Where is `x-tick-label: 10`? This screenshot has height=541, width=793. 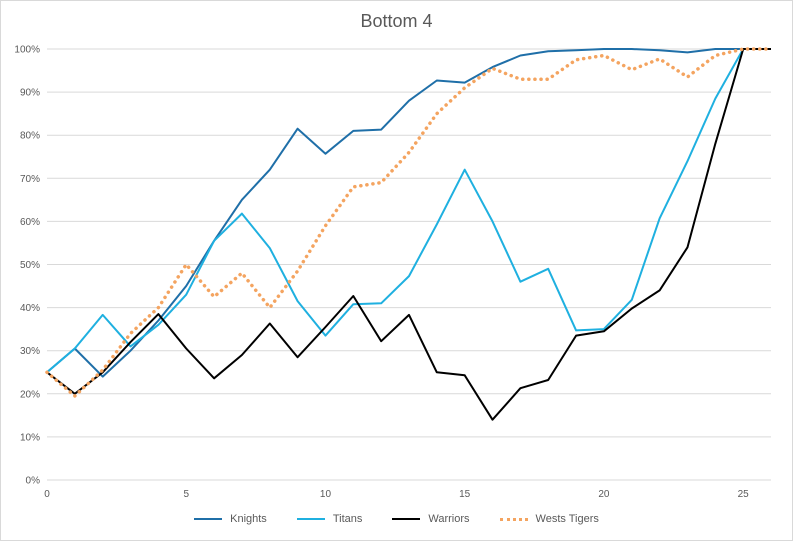 x-tick-label: 10 is located at coordinates (326, 494).